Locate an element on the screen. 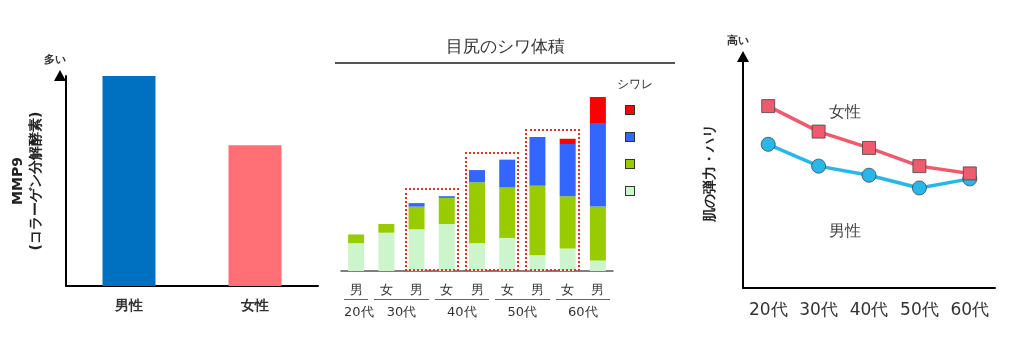  x-tick-label: 60代 is located at coordinates (970, 308).